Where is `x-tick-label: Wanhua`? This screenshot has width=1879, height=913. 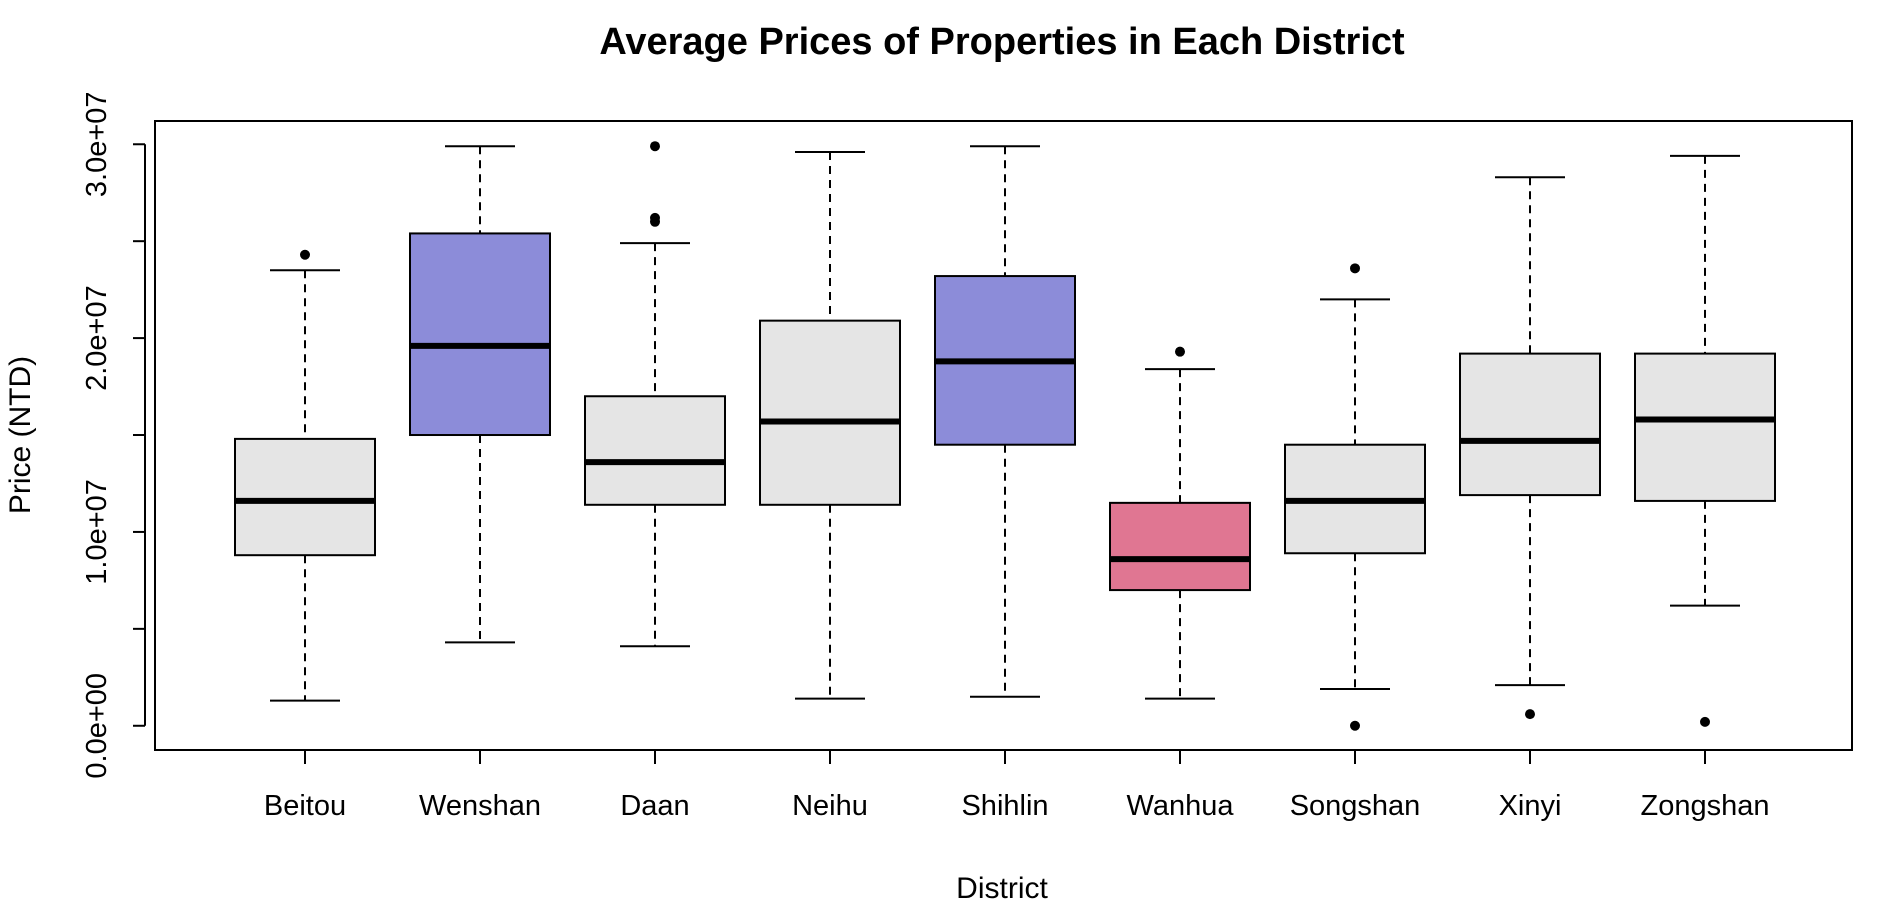
x-tick-label: Wanhua is located at coordinates (1181, 806).